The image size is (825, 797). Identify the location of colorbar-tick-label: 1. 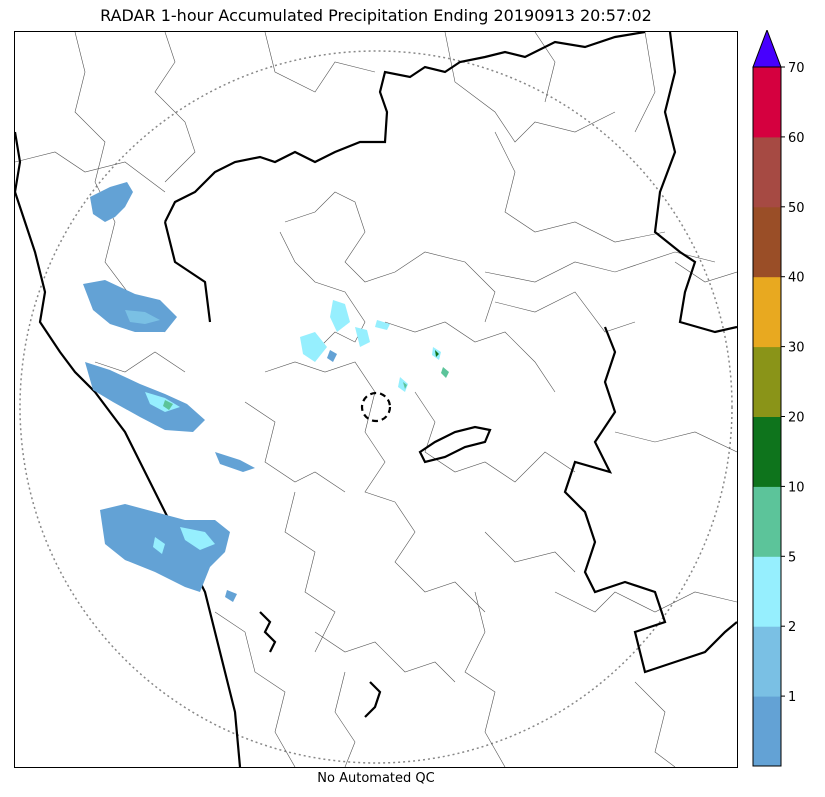
(792, 697).